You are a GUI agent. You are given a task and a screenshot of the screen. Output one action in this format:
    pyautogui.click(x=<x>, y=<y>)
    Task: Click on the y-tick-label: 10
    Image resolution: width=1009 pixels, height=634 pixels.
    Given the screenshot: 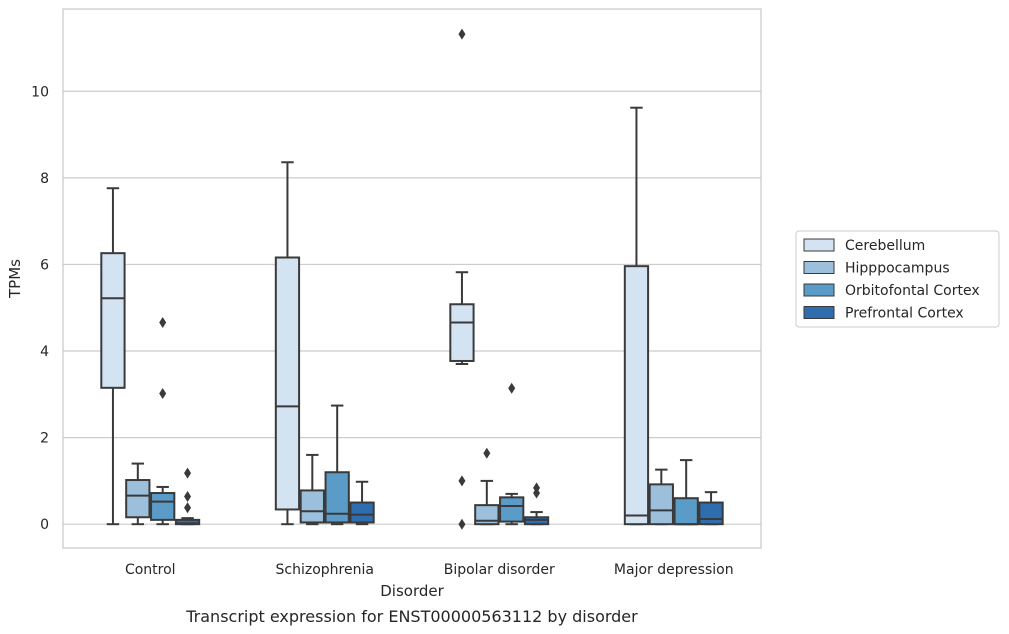 What is the action you would take?
    pyautogui.click(x=40, y=92)
    